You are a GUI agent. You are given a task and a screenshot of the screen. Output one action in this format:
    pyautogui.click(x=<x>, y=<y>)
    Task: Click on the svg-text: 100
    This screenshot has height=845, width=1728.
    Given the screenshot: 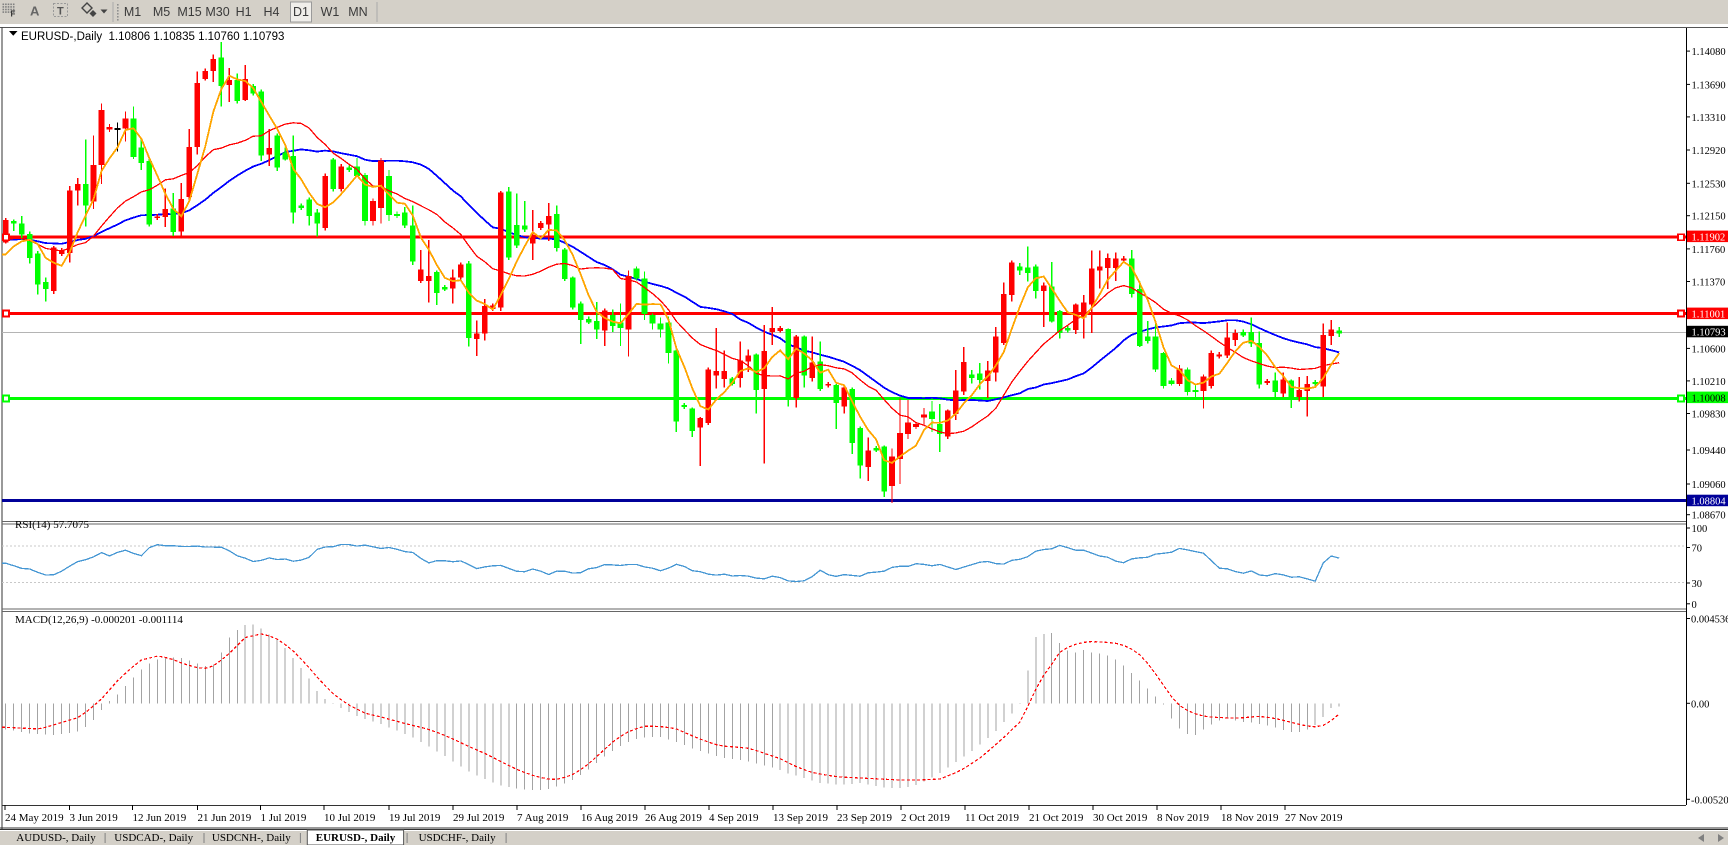 What is the action you would take?
    pyautogui.click(x=1700, y=529)
    